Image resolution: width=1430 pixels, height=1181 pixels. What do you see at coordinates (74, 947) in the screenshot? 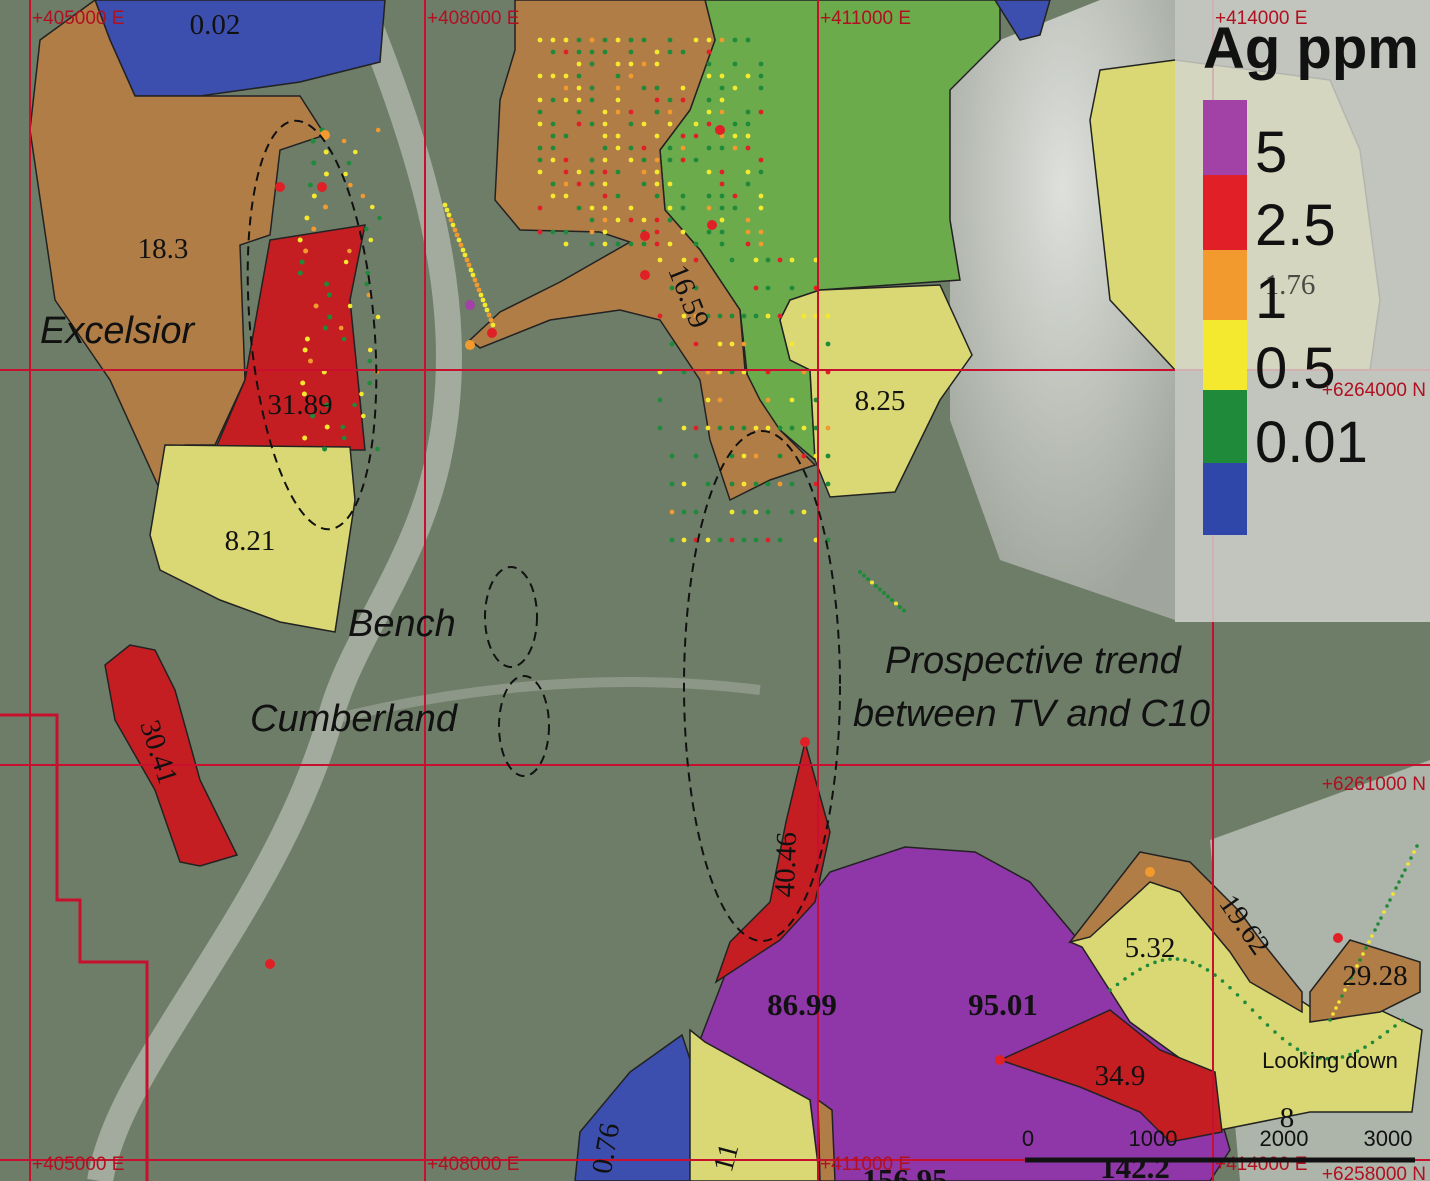
I see `claim-boundary` at bounding box center [74, 947].